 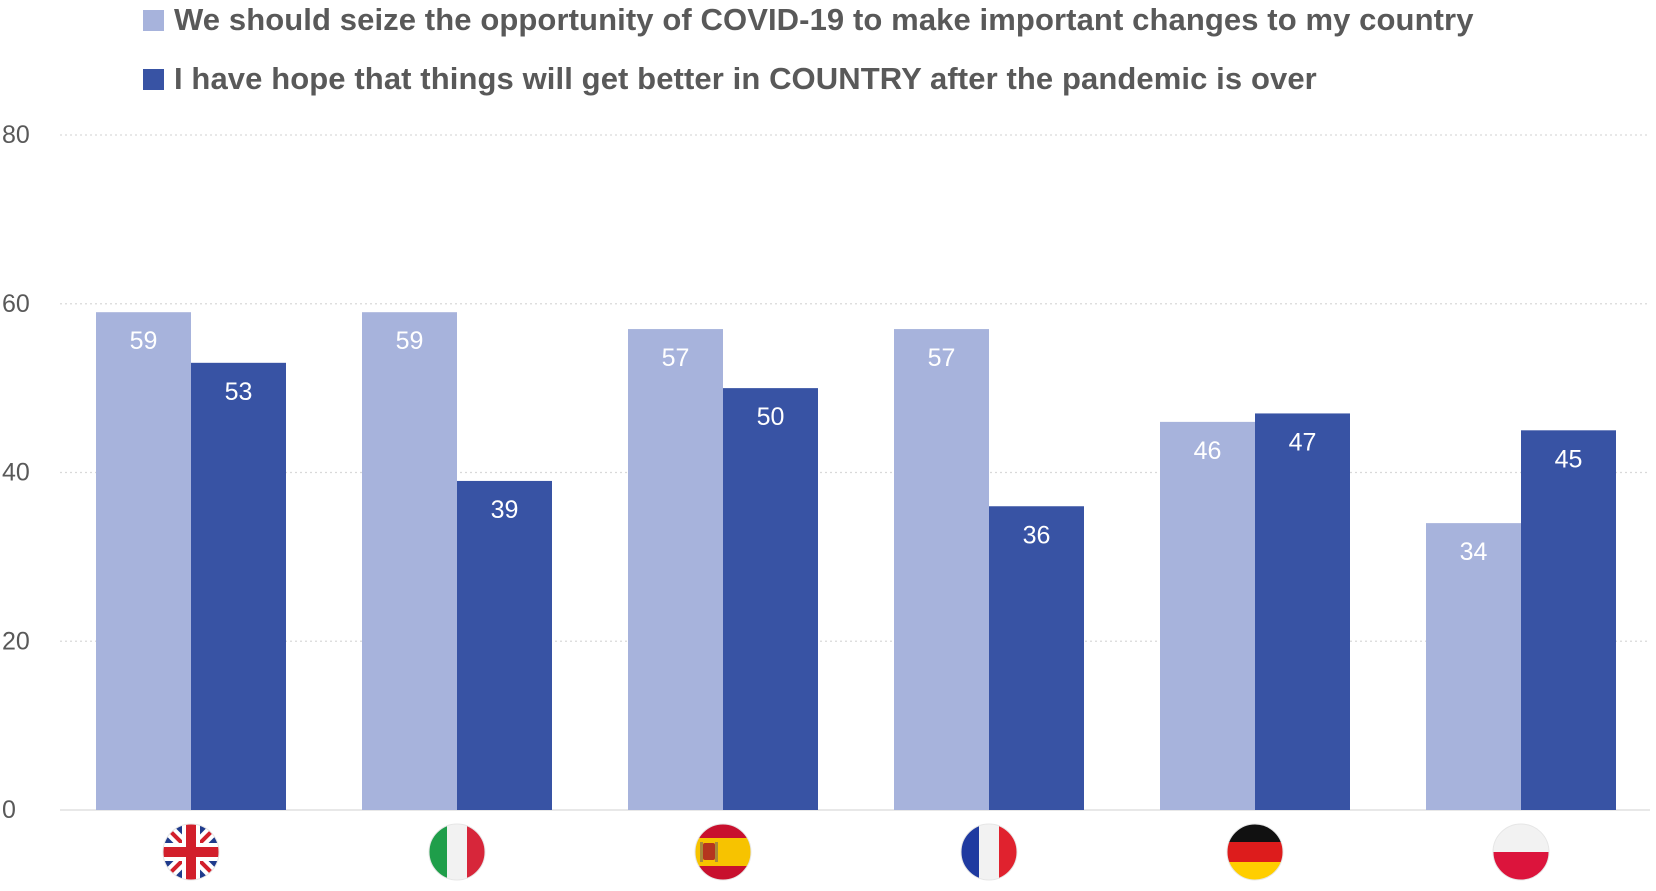 What do you see at coordinates (856, 852) in the screenshot?
I see `x-axis` at bounding box center [856, 852].